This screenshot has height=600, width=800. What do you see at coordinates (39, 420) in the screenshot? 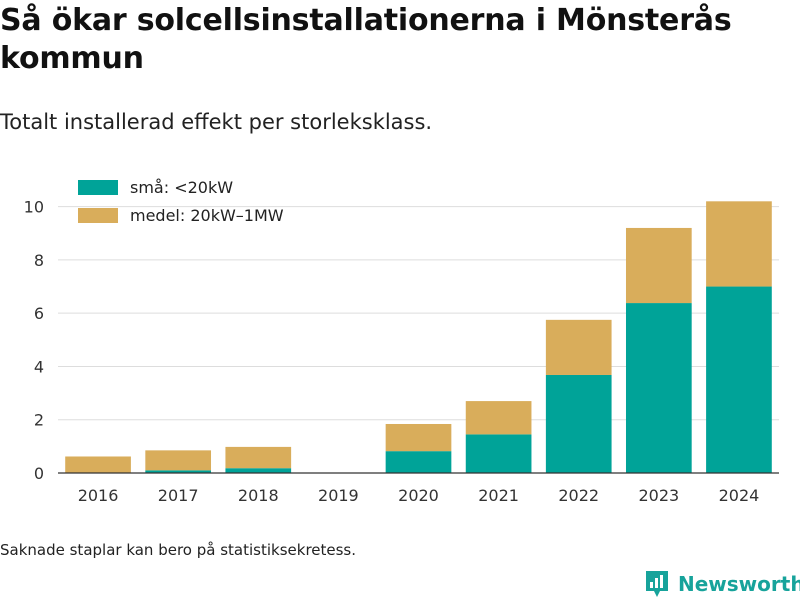
I see `y-tick-label: 2` at bounding box center [39, 420].